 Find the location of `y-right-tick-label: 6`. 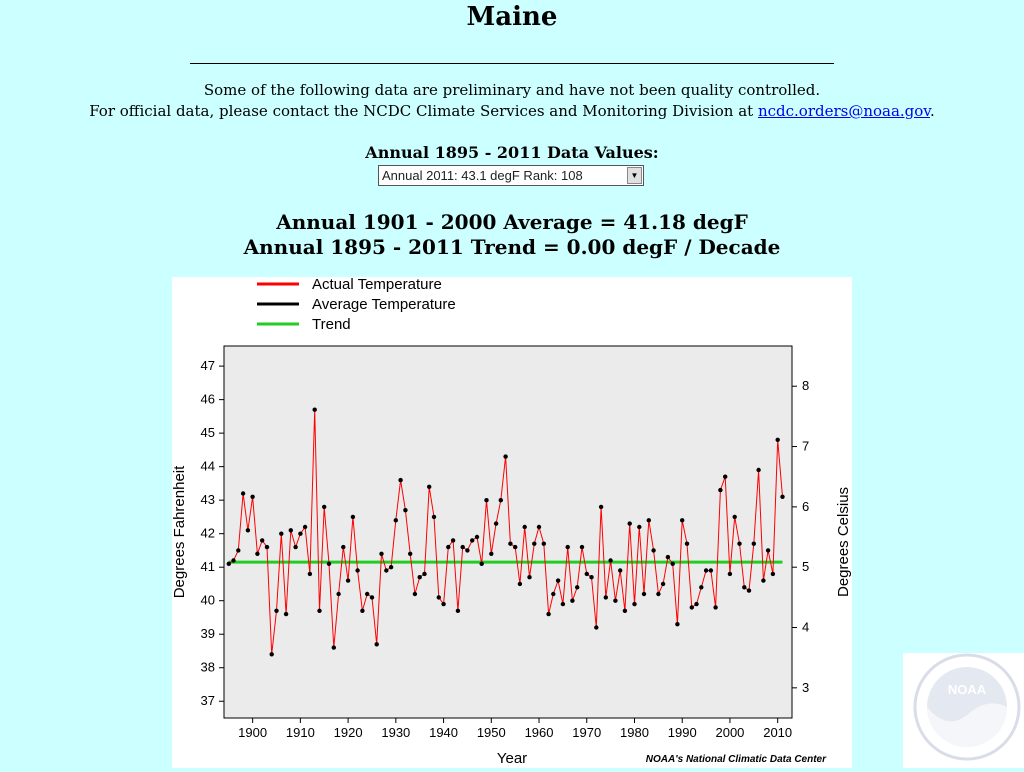

y-right-tick-label: 6 is located at coordinates (805, 506).